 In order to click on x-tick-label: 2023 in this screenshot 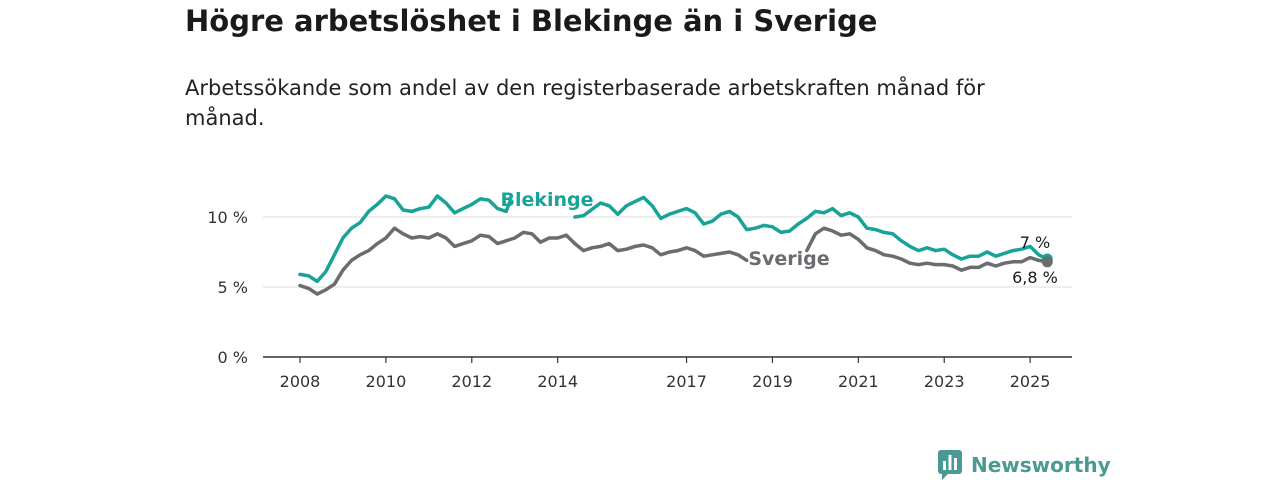, I will do `click(944, 381)`.